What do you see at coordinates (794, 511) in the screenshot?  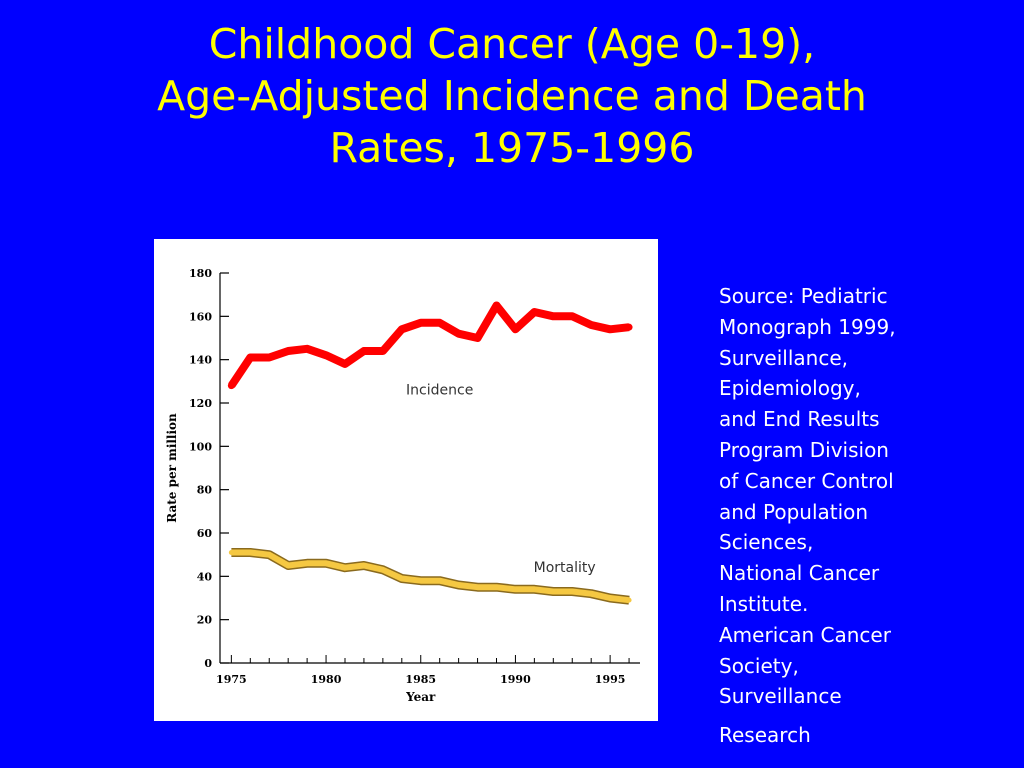 I see `source-line: and Population` at bounding box center [794, 511].